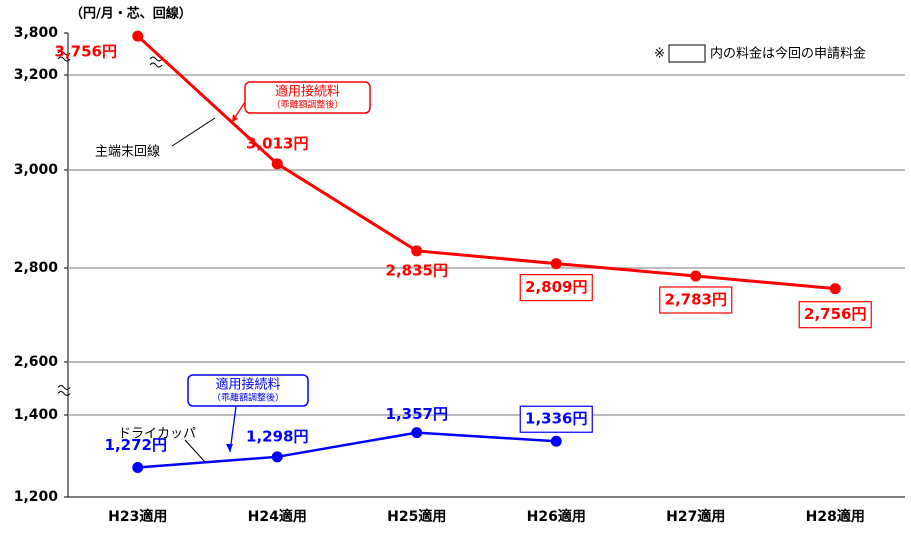 The height and width of the screenshot is (535, 911). I want to click on y-tick-label: 3,000, so click(36, 170).